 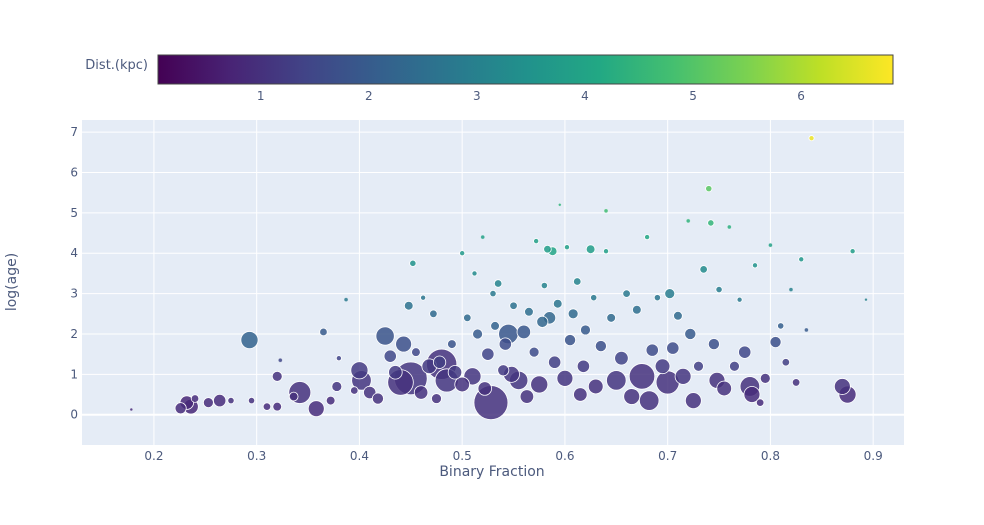 I want to click on y-axis-title: log(age), so click(x=12, y=282).